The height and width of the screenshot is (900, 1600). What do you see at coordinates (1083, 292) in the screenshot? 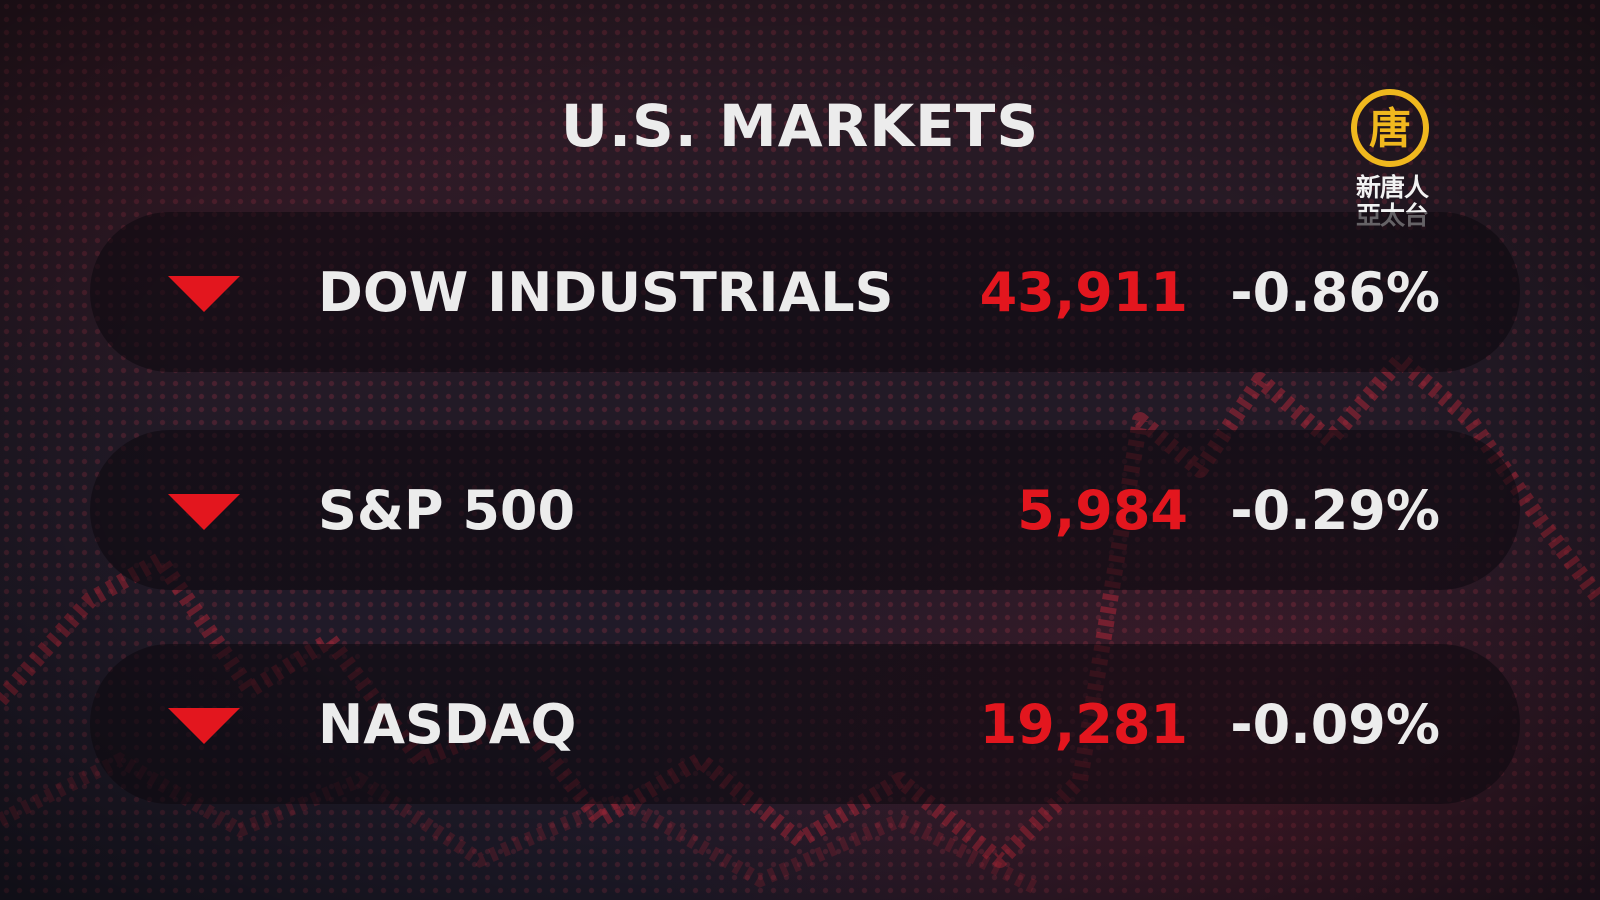
I see `market-value: 43,911` at bounding box center [1083, 292].